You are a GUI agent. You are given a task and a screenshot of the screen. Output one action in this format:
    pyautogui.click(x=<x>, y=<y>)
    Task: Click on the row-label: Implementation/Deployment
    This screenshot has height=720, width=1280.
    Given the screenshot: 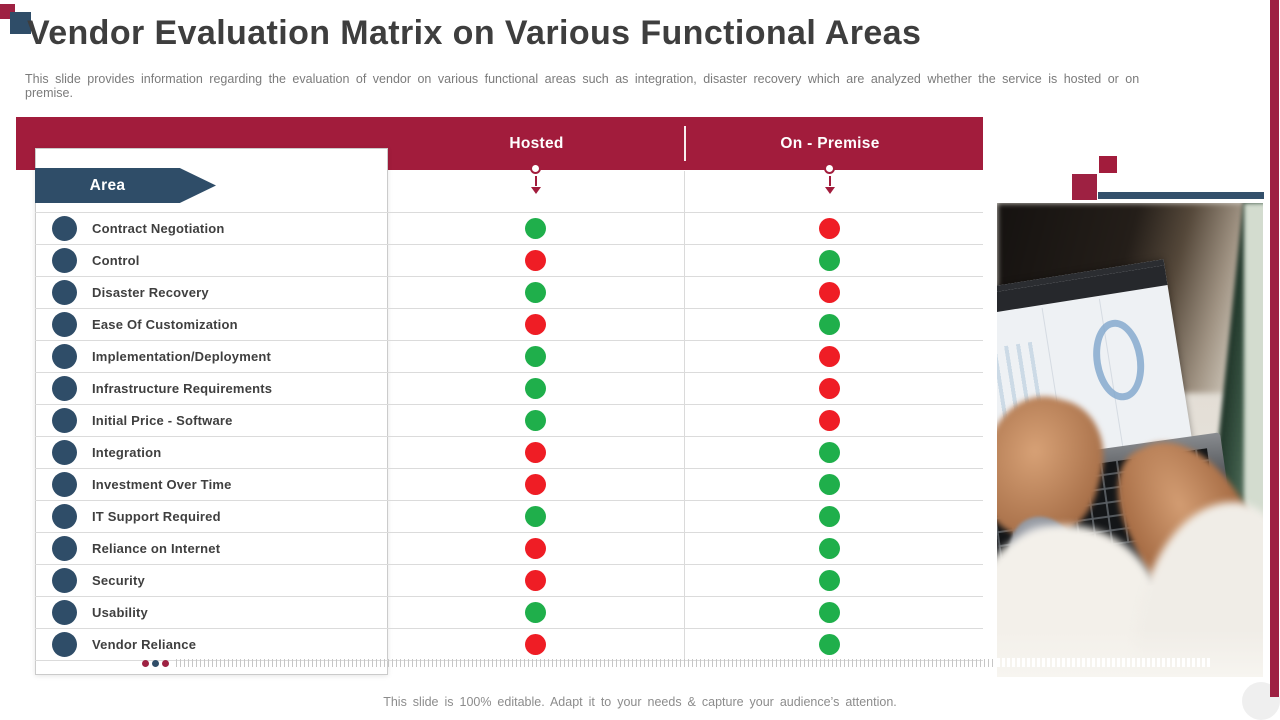 What is the action you would take?
    pyautogui.click(x=182, y=356)
    